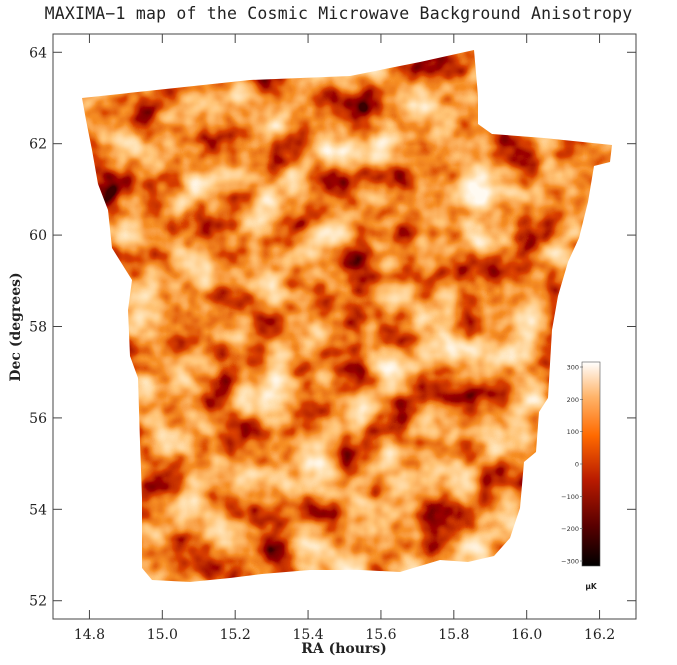 Image resolution: width=677 pixels, height=665 pixels. What do you see at coordinates (599, 635) in the screenshot?
I see `x-tick-label: 16.2` at bounding box center [599, 635].